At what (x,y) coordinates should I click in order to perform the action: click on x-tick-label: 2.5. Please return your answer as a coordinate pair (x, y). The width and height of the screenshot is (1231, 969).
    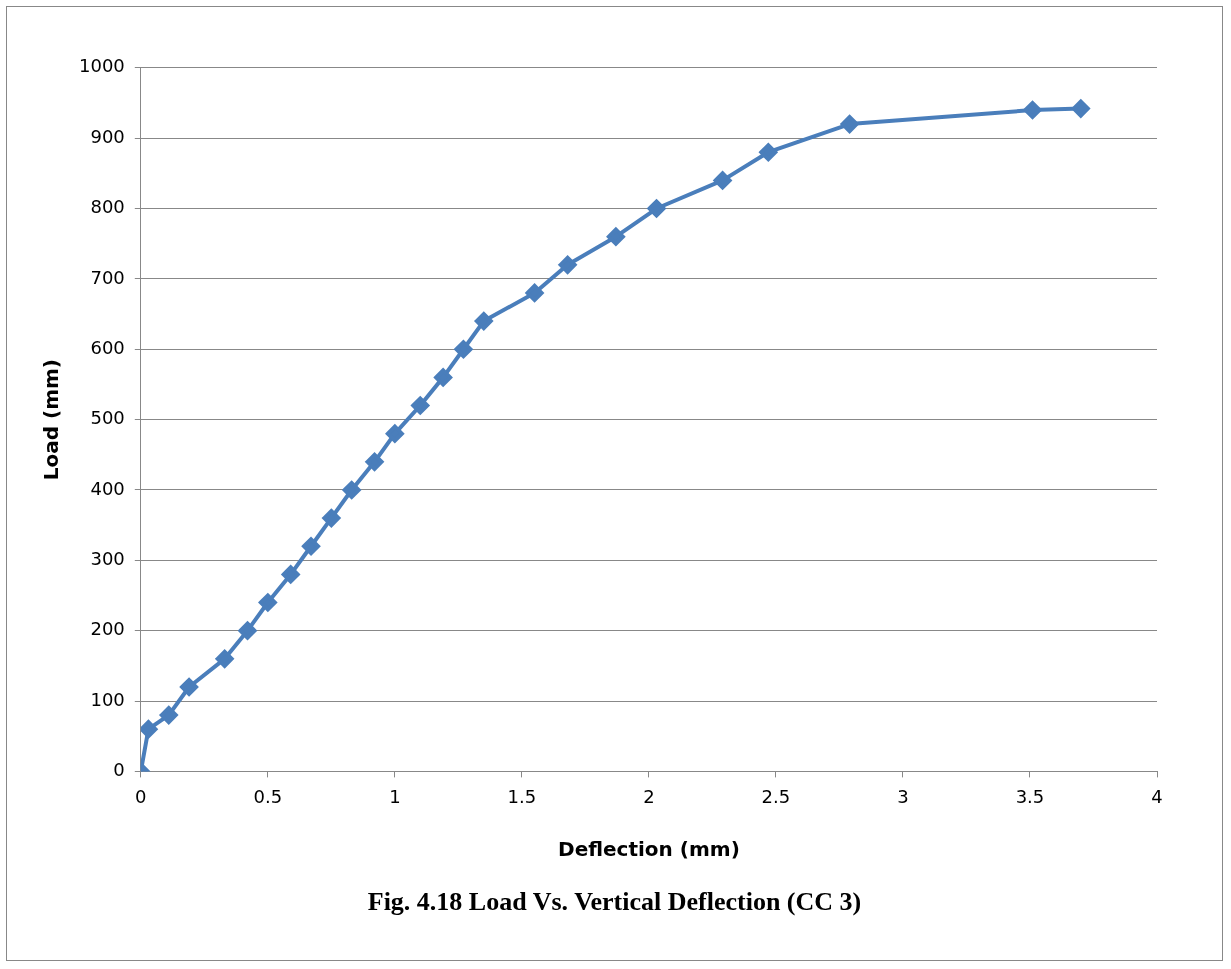
    Looking at the image, I should click on (776, 796).